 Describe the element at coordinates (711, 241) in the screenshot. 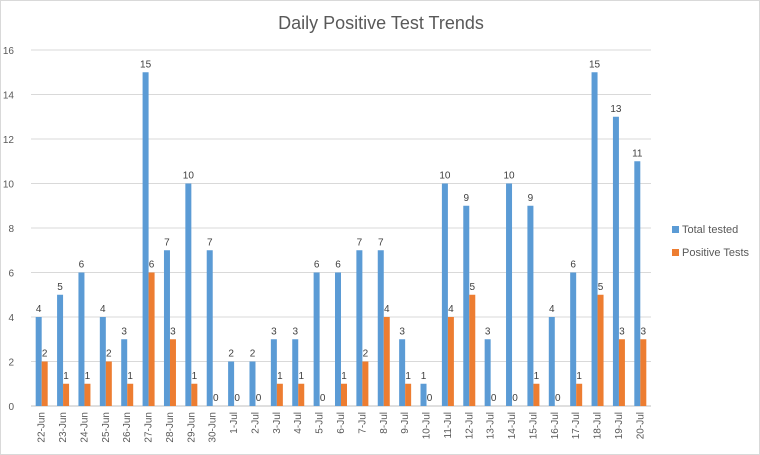

I see `legend: Total tested Positive Tests` at that location.